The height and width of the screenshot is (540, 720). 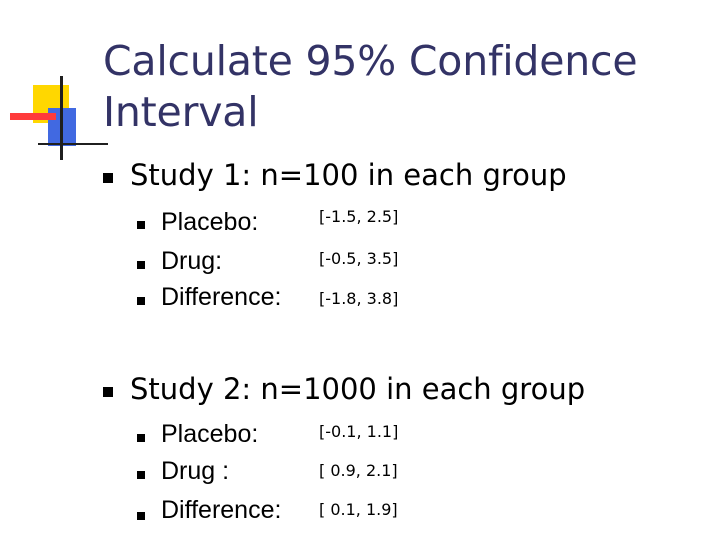 What do you see at coordinates (141, 516) in the screenshot?
I see `study-2-row-3-bullet-icon` at bounding box center [141, 516].